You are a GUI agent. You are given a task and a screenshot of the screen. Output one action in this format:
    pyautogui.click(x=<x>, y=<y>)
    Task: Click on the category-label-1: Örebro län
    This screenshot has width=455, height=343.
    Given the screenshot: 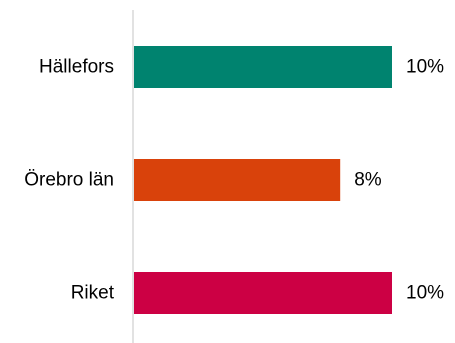 What is the action you would take?
    pyautogui.click(x=69, y=180)
    